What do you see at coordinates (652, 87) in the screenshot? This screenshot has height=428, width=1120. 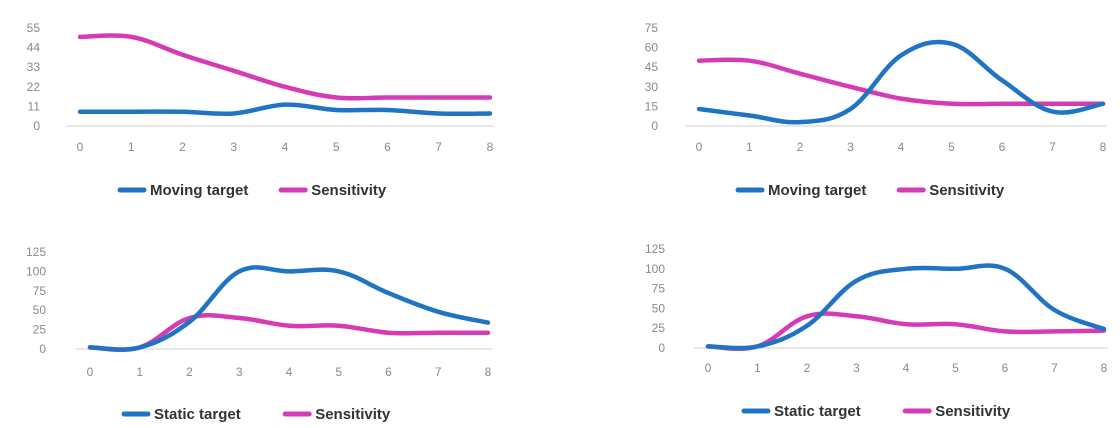 I see `y-tick-label: 30` at bounding box center [652, 87].